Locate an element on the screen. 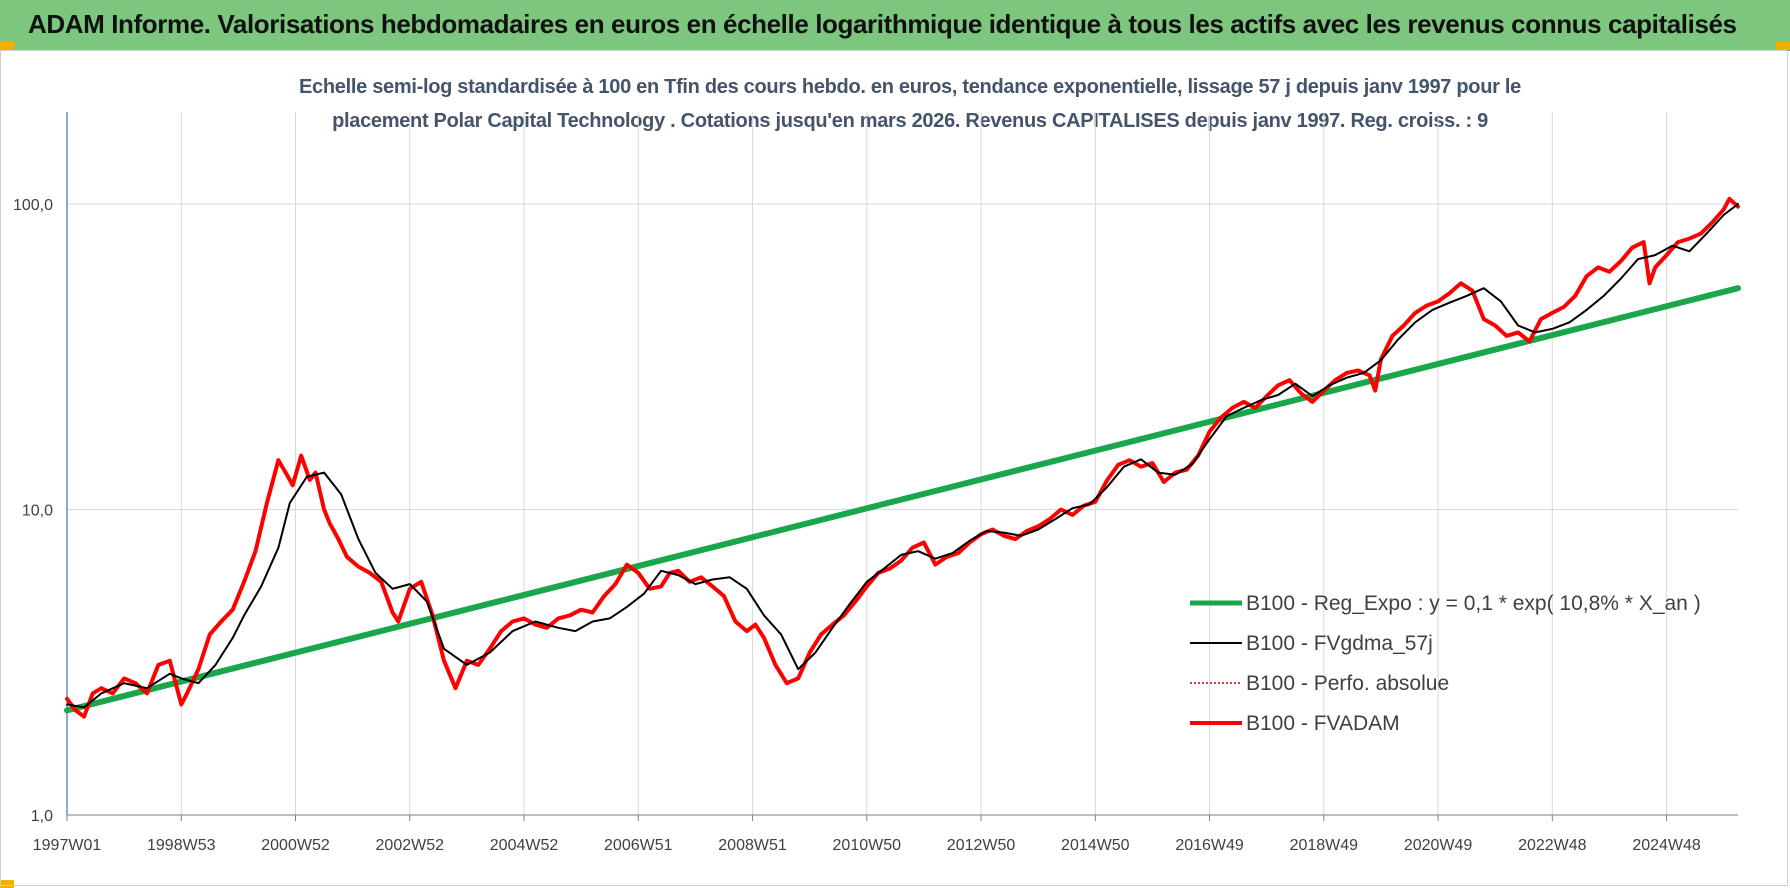  legend-label-perfo: B100 - Perfo. absolue is located at coordinates (1347, 683).